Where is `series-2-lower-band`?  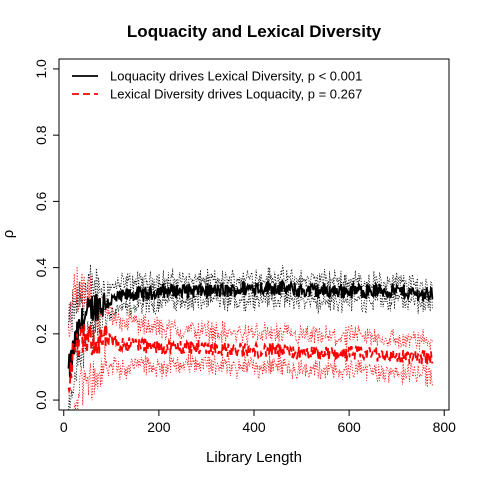
series-2-lower-band is located at coordinates (250, 376).